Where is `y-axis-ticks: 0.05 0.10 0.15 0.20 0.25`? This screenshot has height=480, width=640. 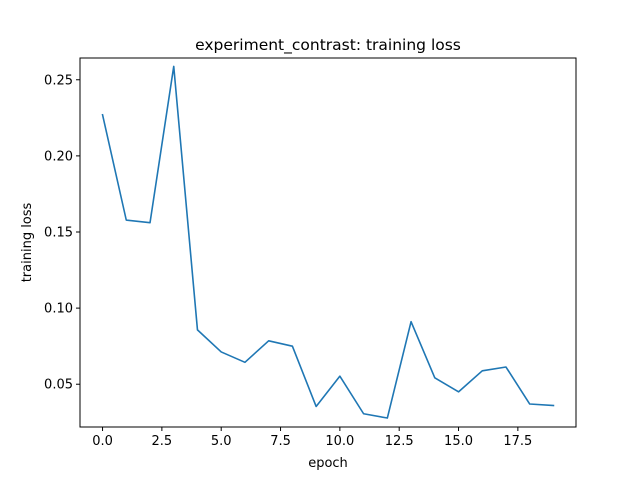 y-axis-ticks: 0.05 0.10 0.15 0.20 0.25 is located at coordinates (62, 233).